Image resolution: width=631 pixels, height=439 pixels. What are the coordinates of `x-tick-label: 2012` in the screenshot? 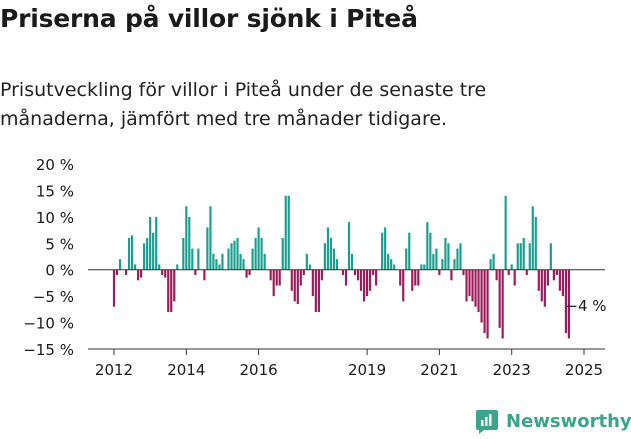 It's located at (114, 370).